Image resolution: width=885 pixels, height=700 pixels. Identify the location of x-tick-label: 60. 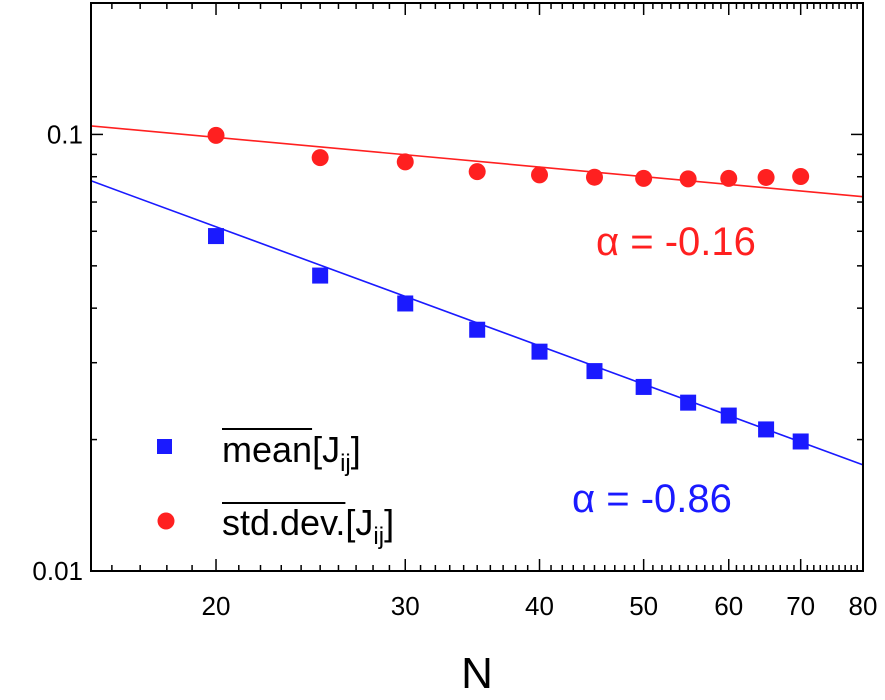
(728, 606).